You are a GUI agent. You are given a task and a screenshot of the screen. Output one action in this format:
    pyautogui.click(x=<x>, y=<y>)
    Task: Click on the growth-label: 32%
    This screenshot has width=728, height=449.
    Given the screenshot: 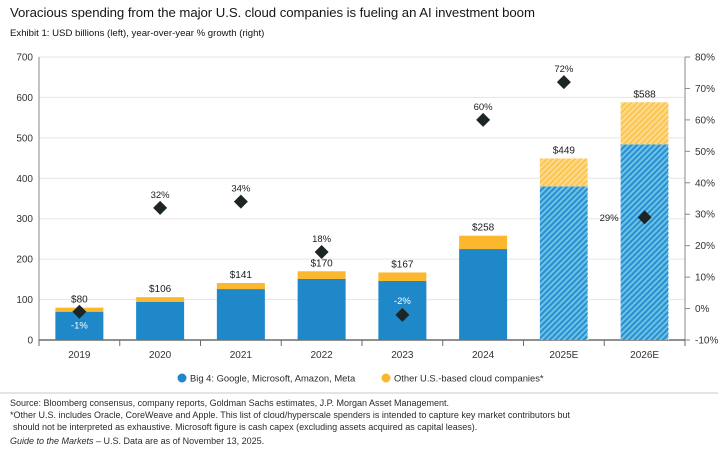 What is the action you would take?
    pyautogui.click(x=161, y=195)
    